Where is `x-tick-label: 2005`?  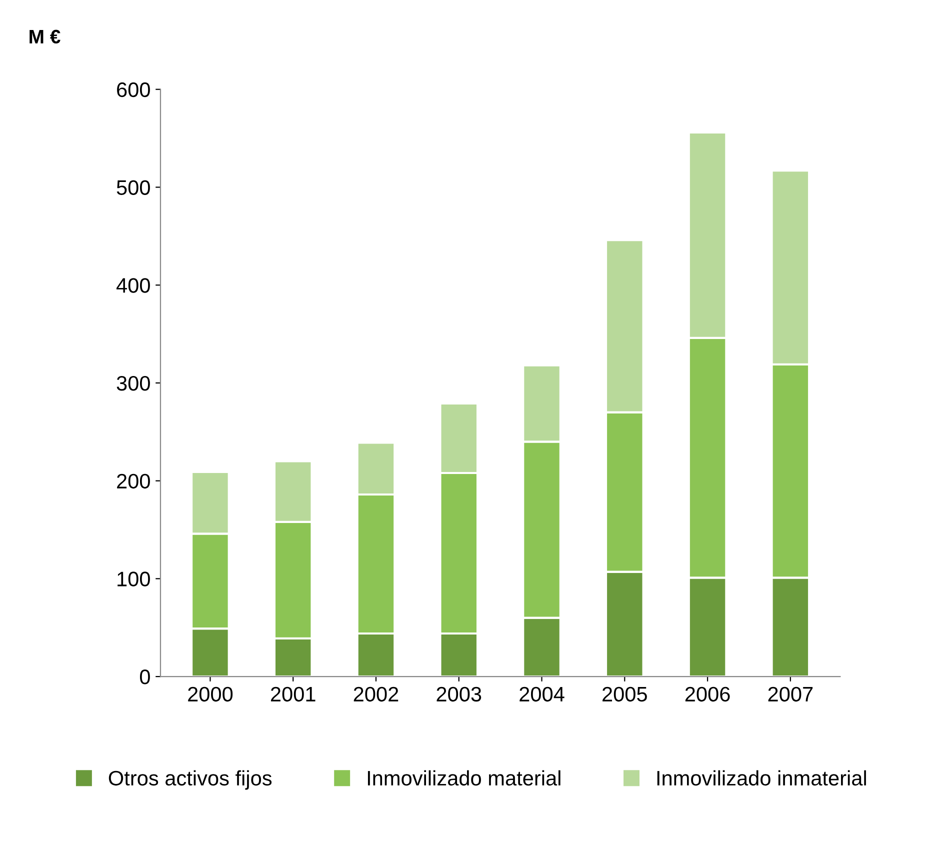
x-tick-label: 2005 is located at coordinates (624, 694).